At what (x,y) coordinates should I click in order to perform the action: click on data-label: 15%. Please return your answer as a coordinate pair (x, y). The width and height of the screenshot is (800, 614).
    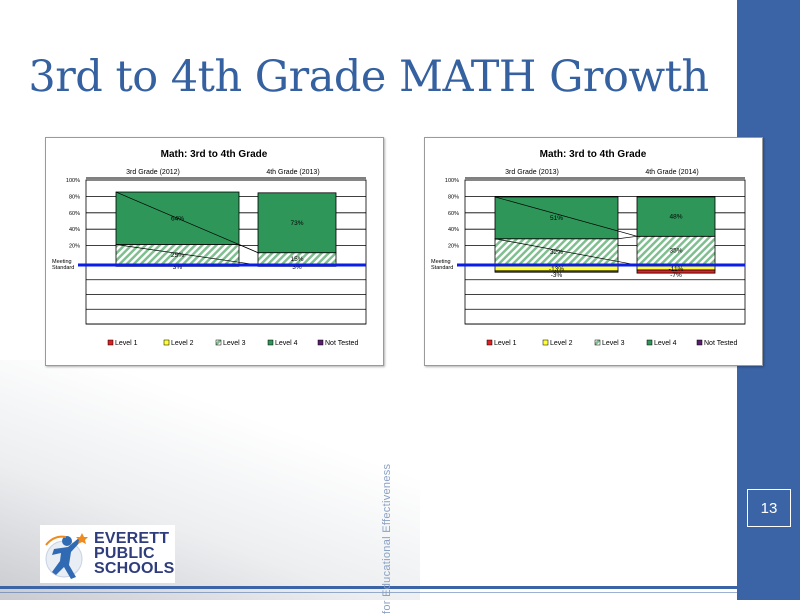
    Looking at the image, I should click on (296, 259).